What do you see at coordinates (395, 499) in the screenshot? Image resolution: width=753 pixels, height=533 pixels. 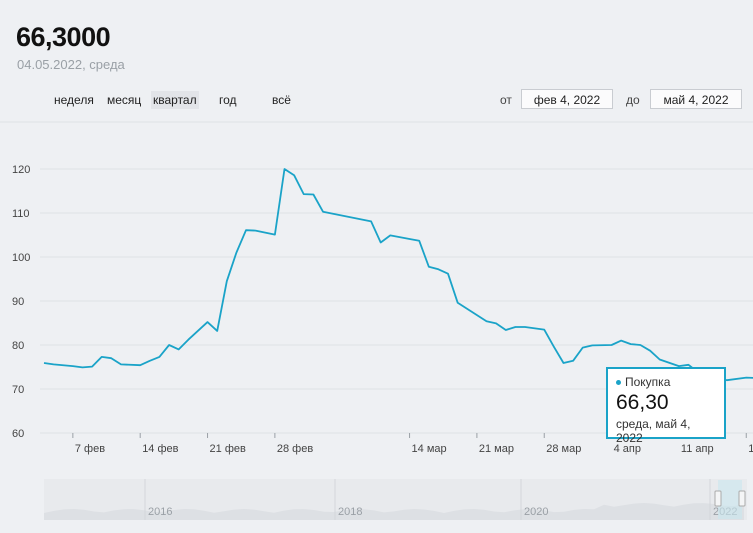 I see `range-navigator: 2016201820202022` at bounding box center [395, 499].